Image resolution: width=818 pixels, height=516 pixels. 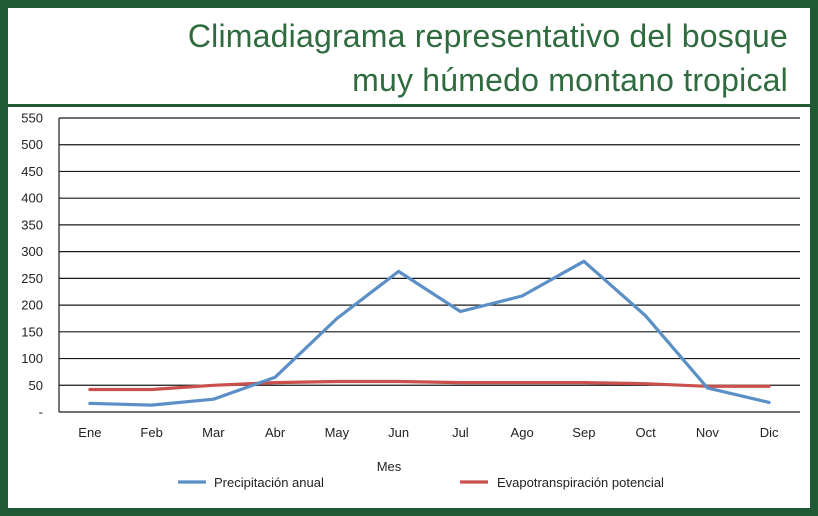 What do you see at coordinates (41, 412) in the screenshot?
I see `y-tick-label: -` at bounding box center [41, 412].